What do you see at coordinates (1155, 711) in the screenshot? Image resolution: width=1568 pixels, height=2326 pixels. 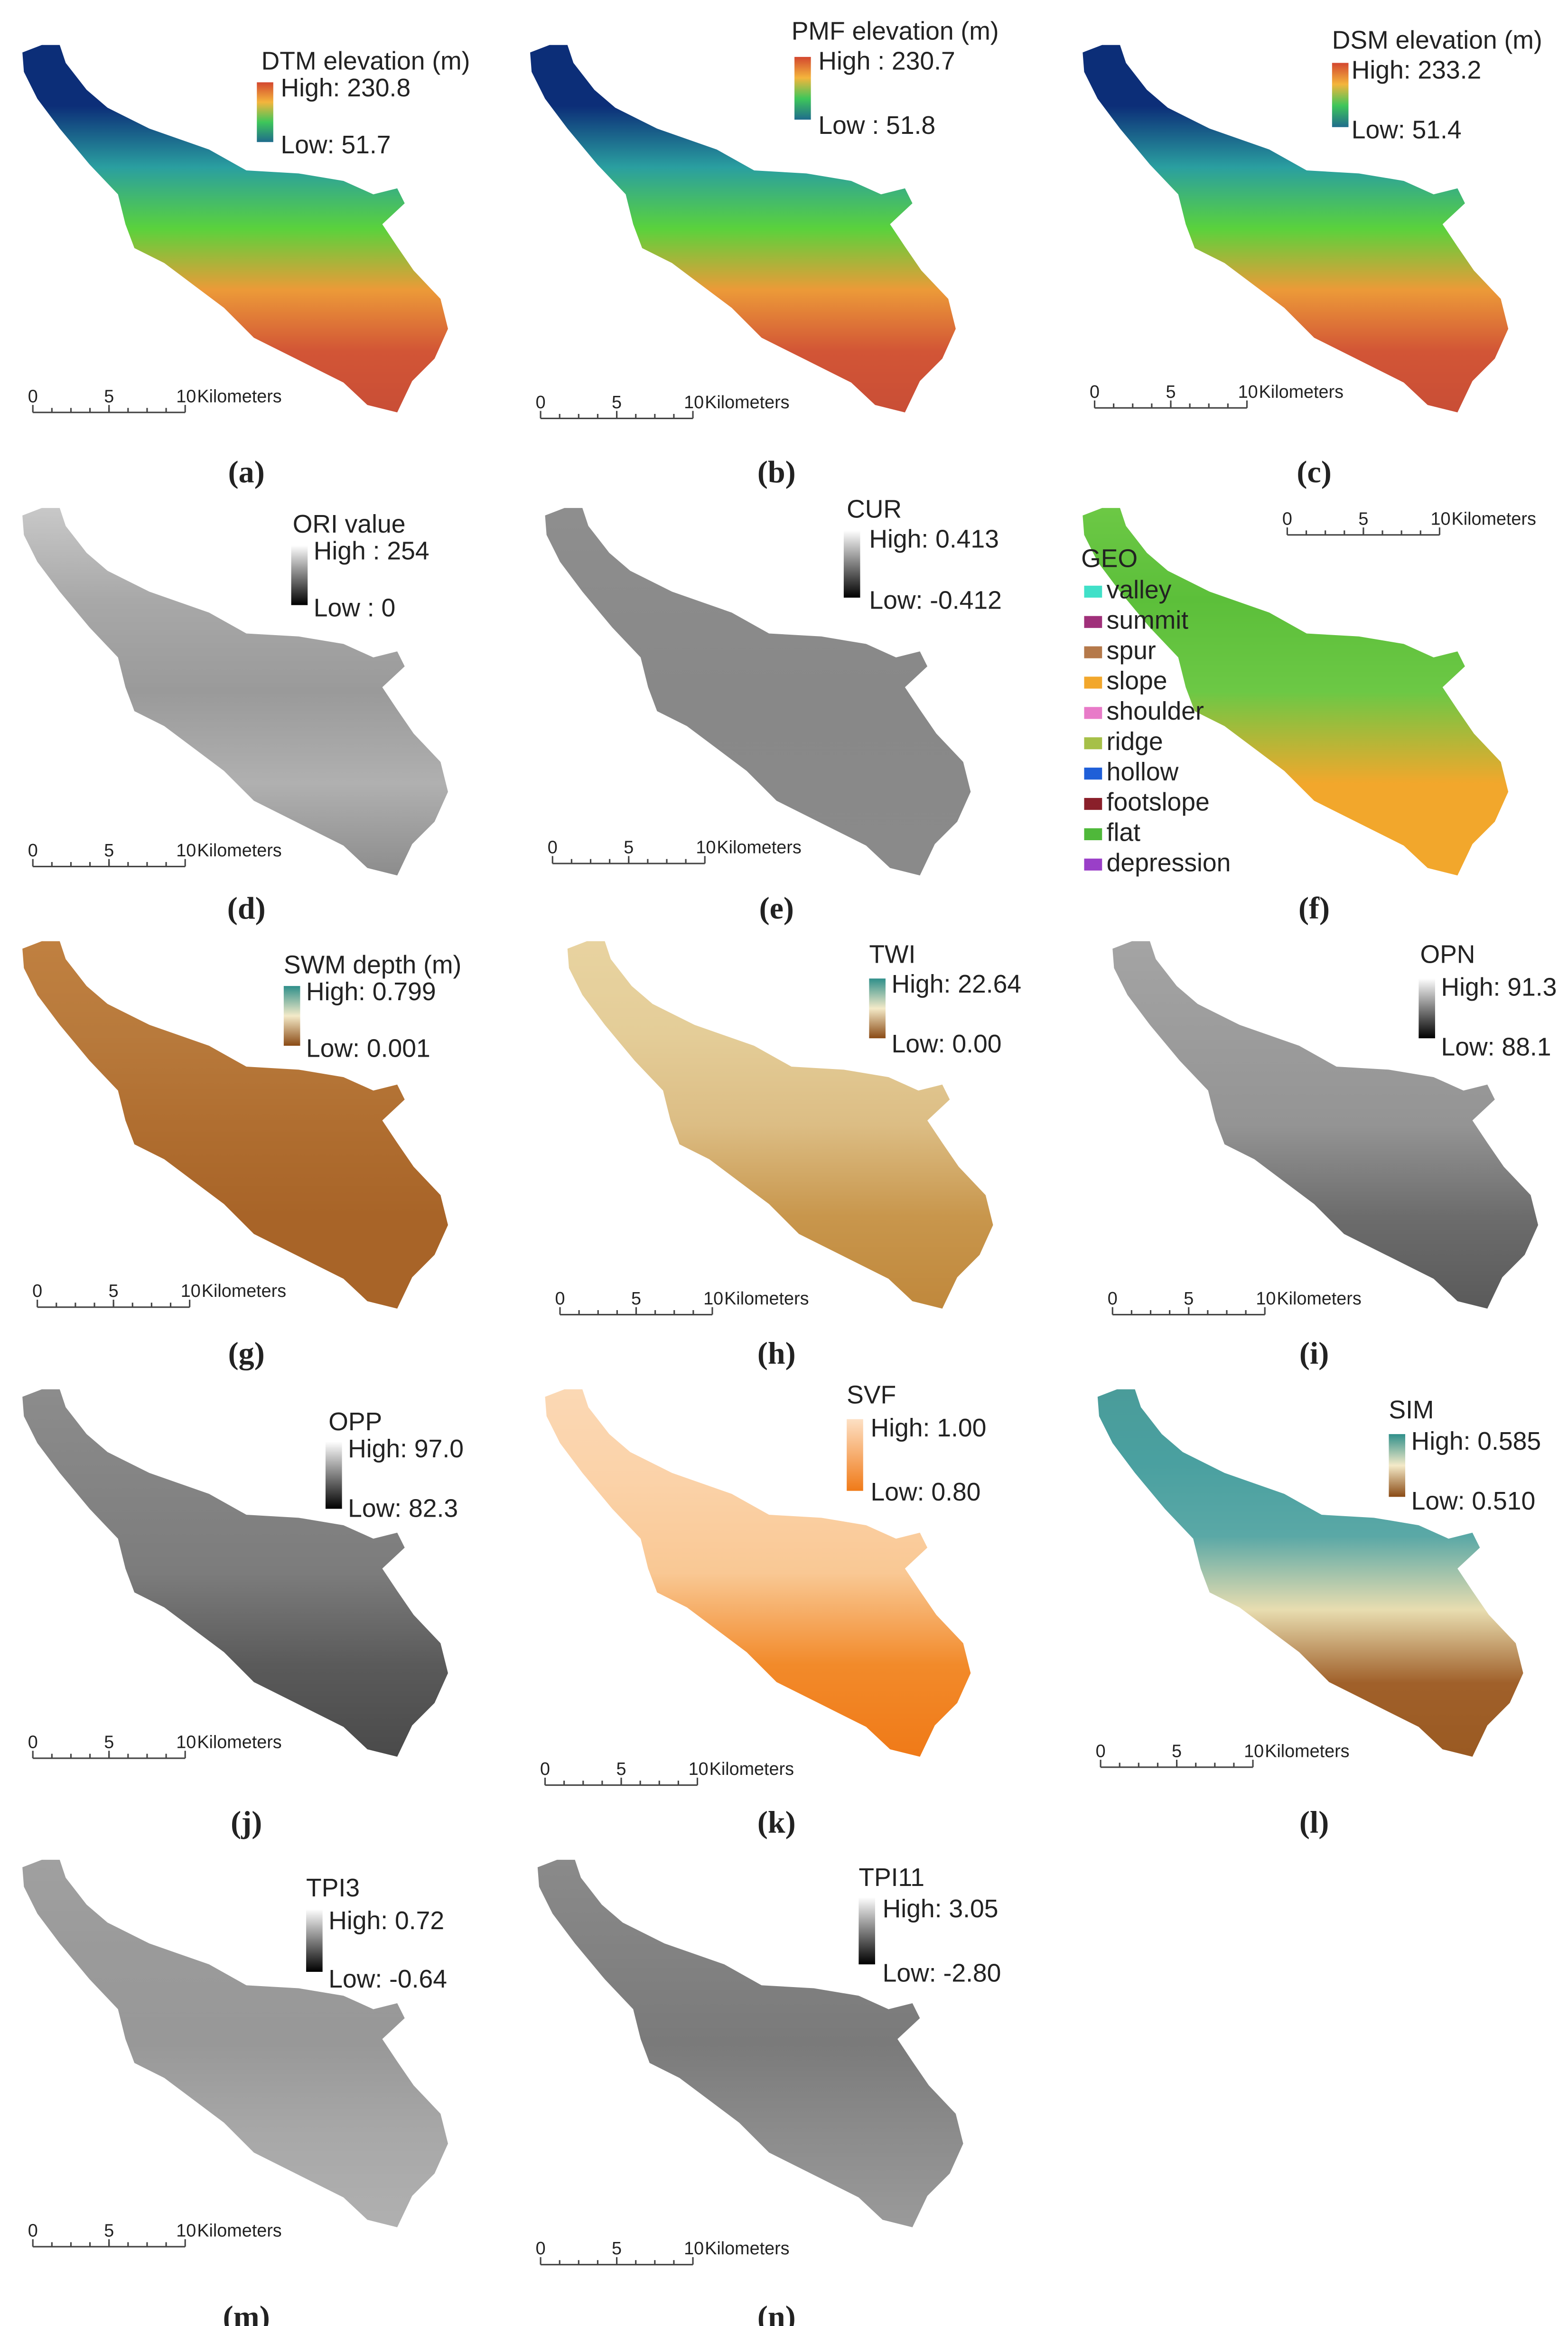 I see `legend-class: shoulder` at bounding box center [1155, 711].